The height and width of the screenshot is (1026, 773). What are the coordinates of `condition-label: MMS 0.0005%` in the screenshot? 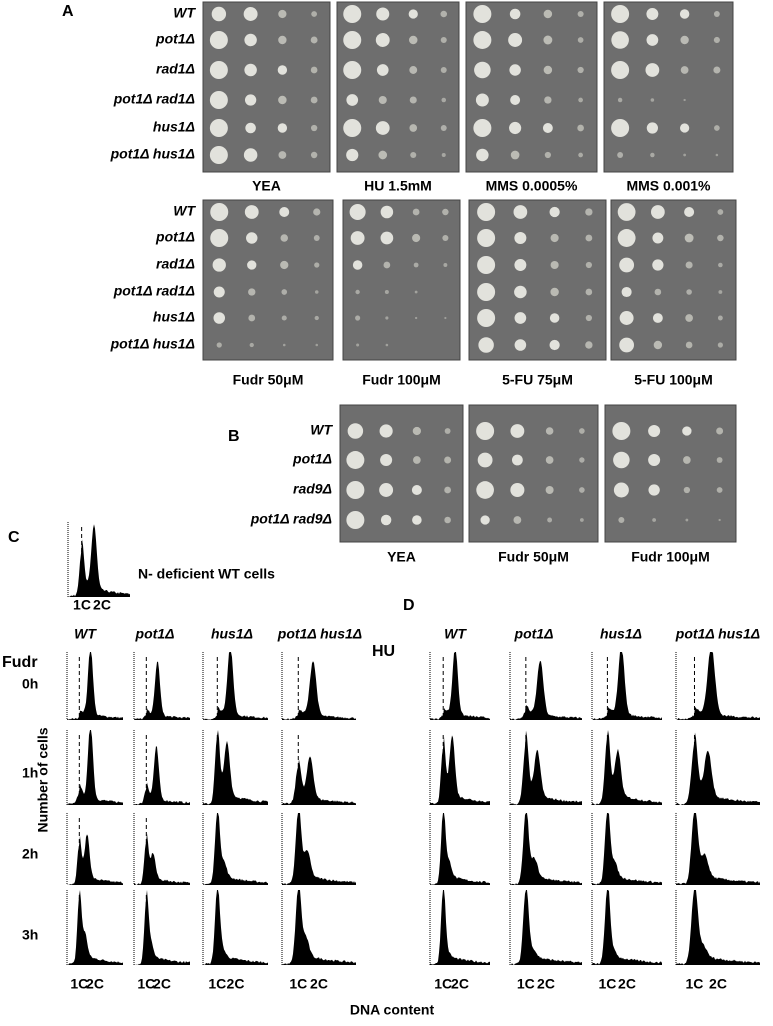 It's located at (532, 186).